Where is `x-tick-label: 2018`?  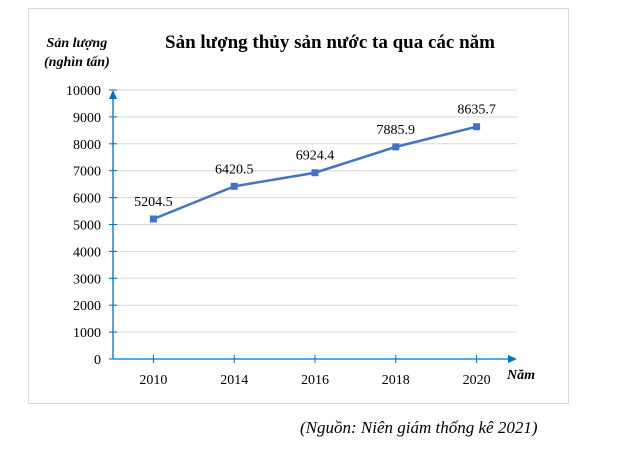
x-tick-label: 2018 is located at coordinates (396, 380).